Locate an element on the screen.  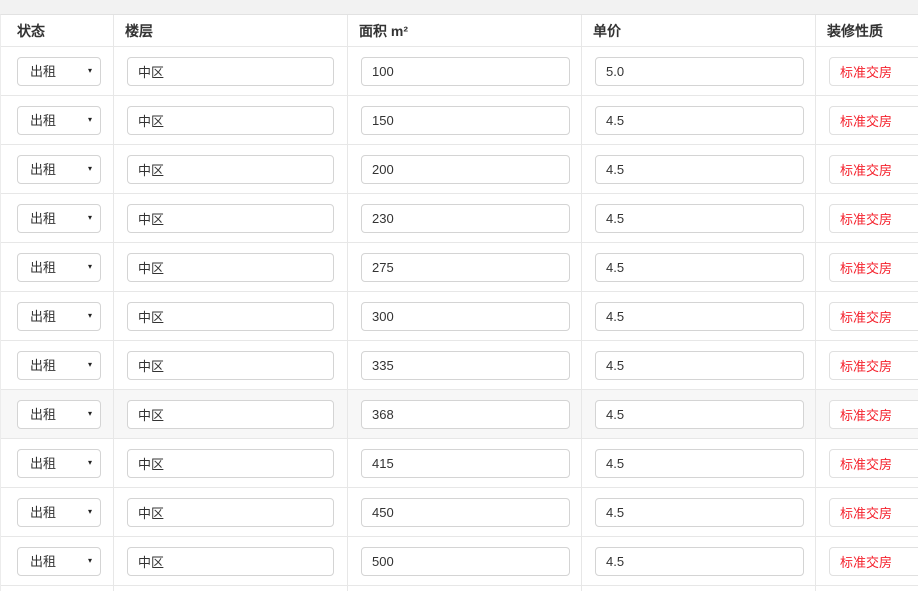
header-unit-price: 单价 is located at coordinates (699, 30).